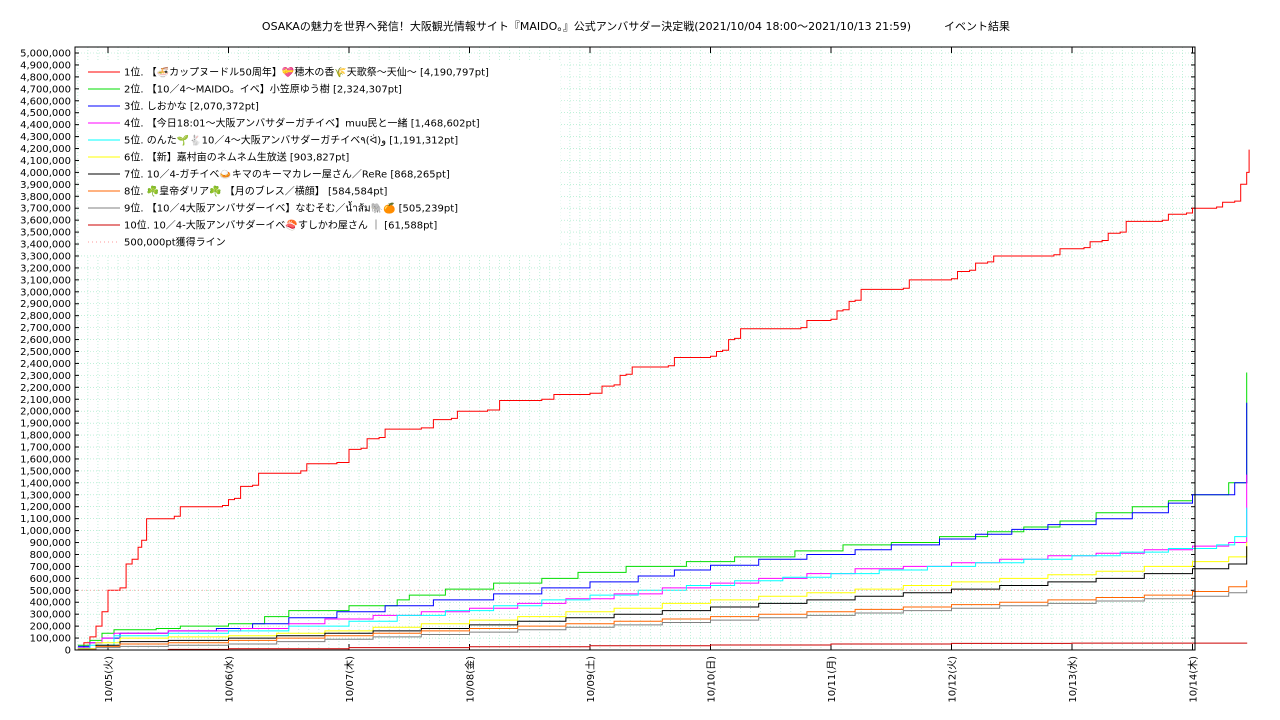 The height and width of the screenshot is (720, 1280). Describe the element at coordinates (109, 679) in the screenshot. I see `x-tick-label: 10/05(火)` at that location.